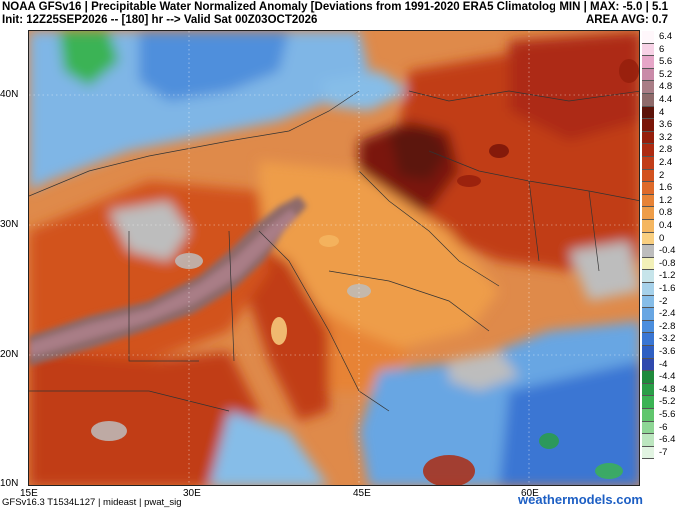 The image size is (680, 510). What do you see at coordinates (9, 354) in the screenshot?
I see `lat-label-20n: 20N` at bounding box center [9, 354].